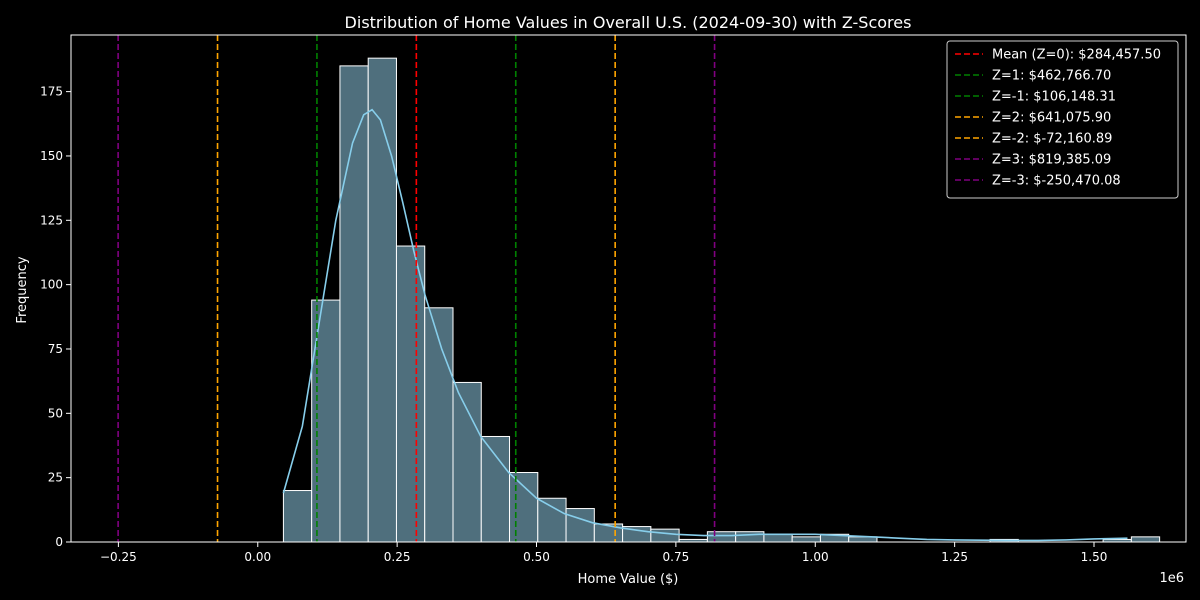  I want to click on x-tick-label: 1.25, so click(954, 557).